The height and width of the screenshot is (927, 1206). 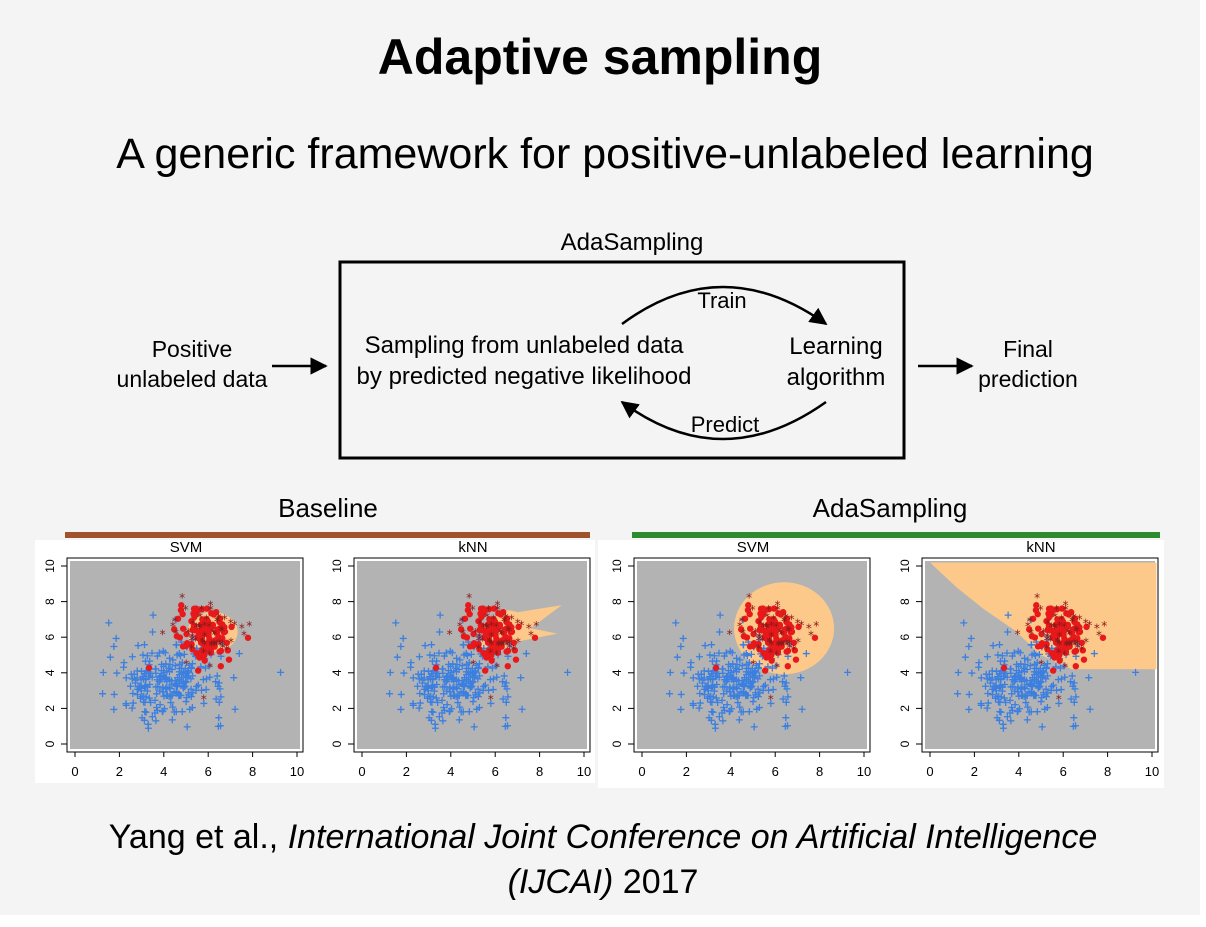 I want to click on sampling-label-1: Sampling from unlabeled data, so click(x=525, y=345).